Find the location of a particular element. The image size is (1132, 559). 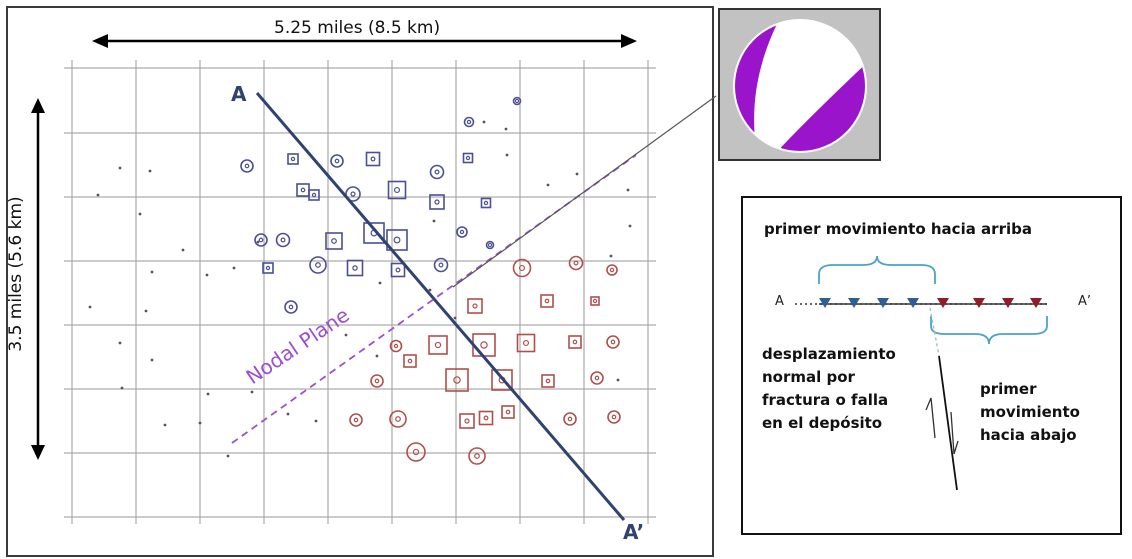

width-scale-arrow is located at coordinates (364, 41).